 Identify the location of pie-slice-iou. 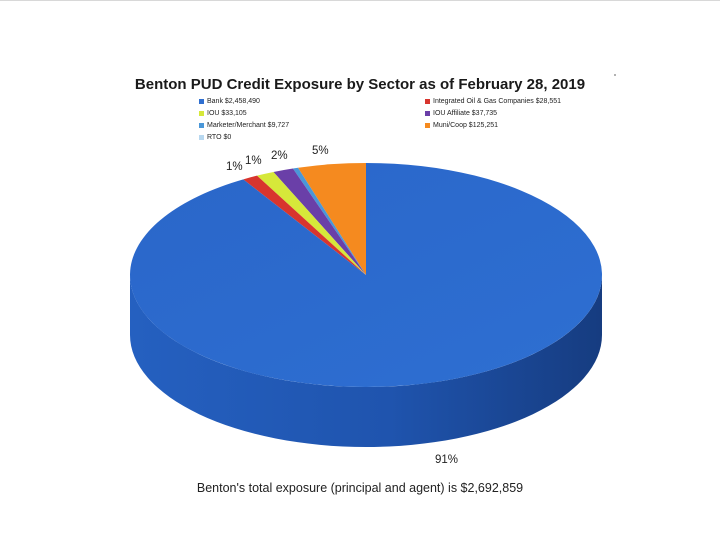
(311, 223).